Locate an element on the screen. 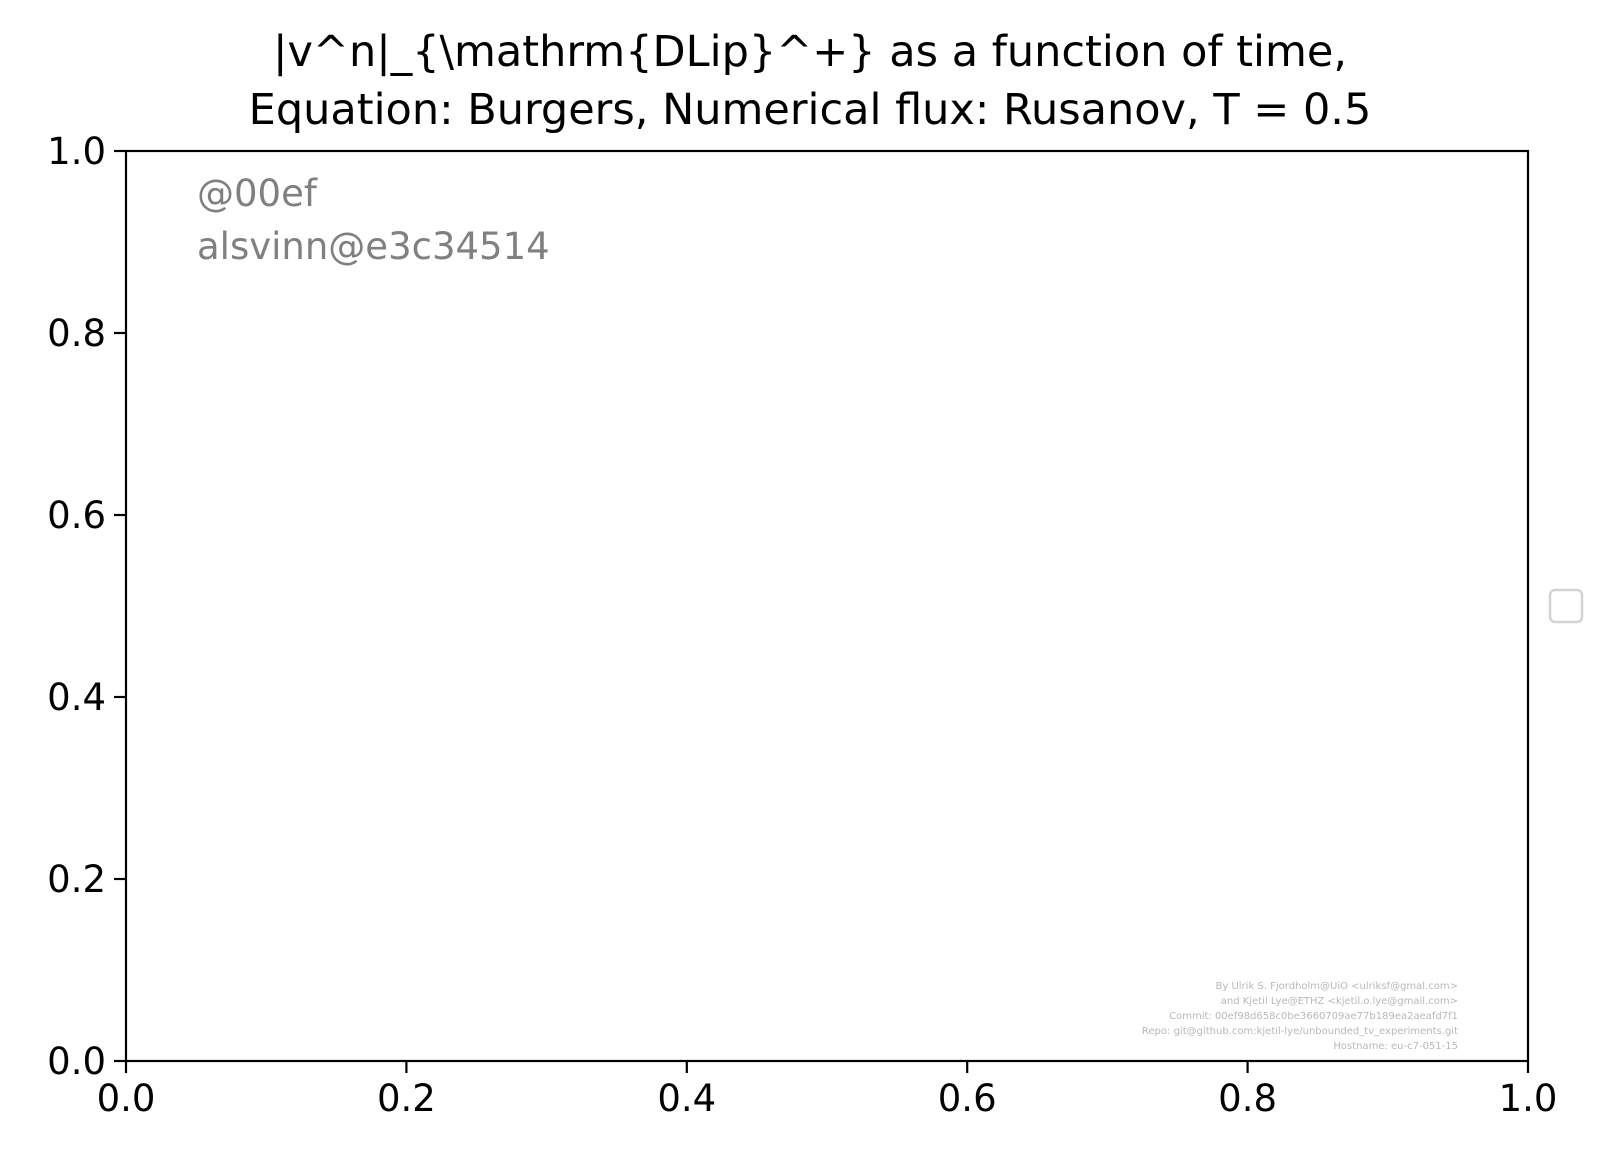 The width and height of the screenshot is (1604, 1157). watermark-version: alsvinn@e3c34514 is located at coordinates (373, 246).